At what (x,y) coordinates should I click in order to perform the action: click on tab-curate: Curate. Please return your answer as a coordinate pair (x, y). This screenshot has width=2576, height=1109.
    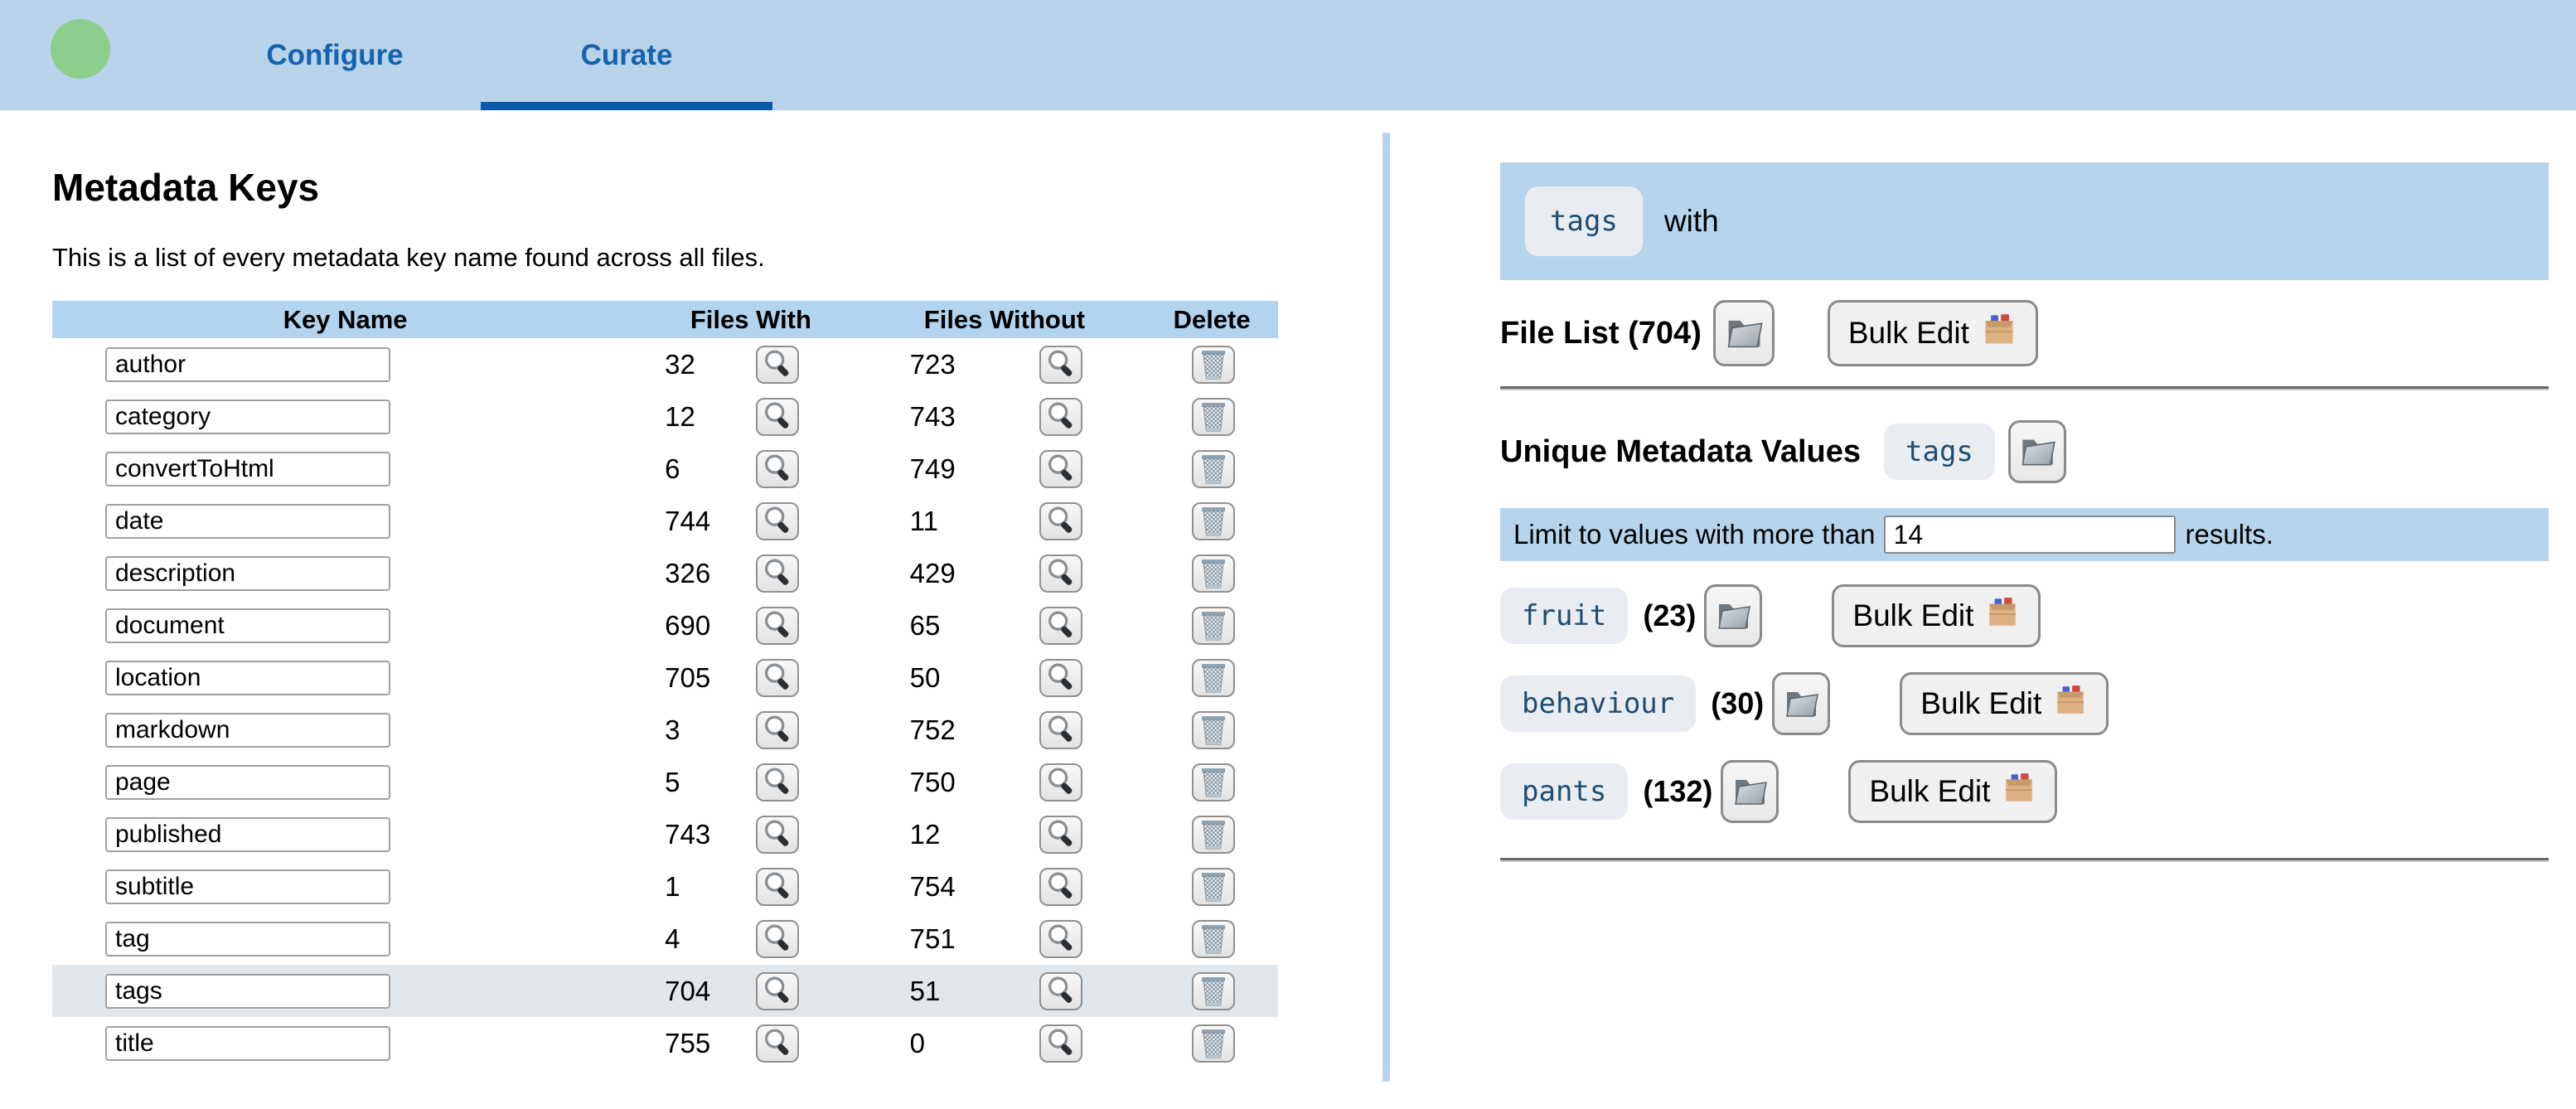
    Looking at the image, I should click on (626, 55).